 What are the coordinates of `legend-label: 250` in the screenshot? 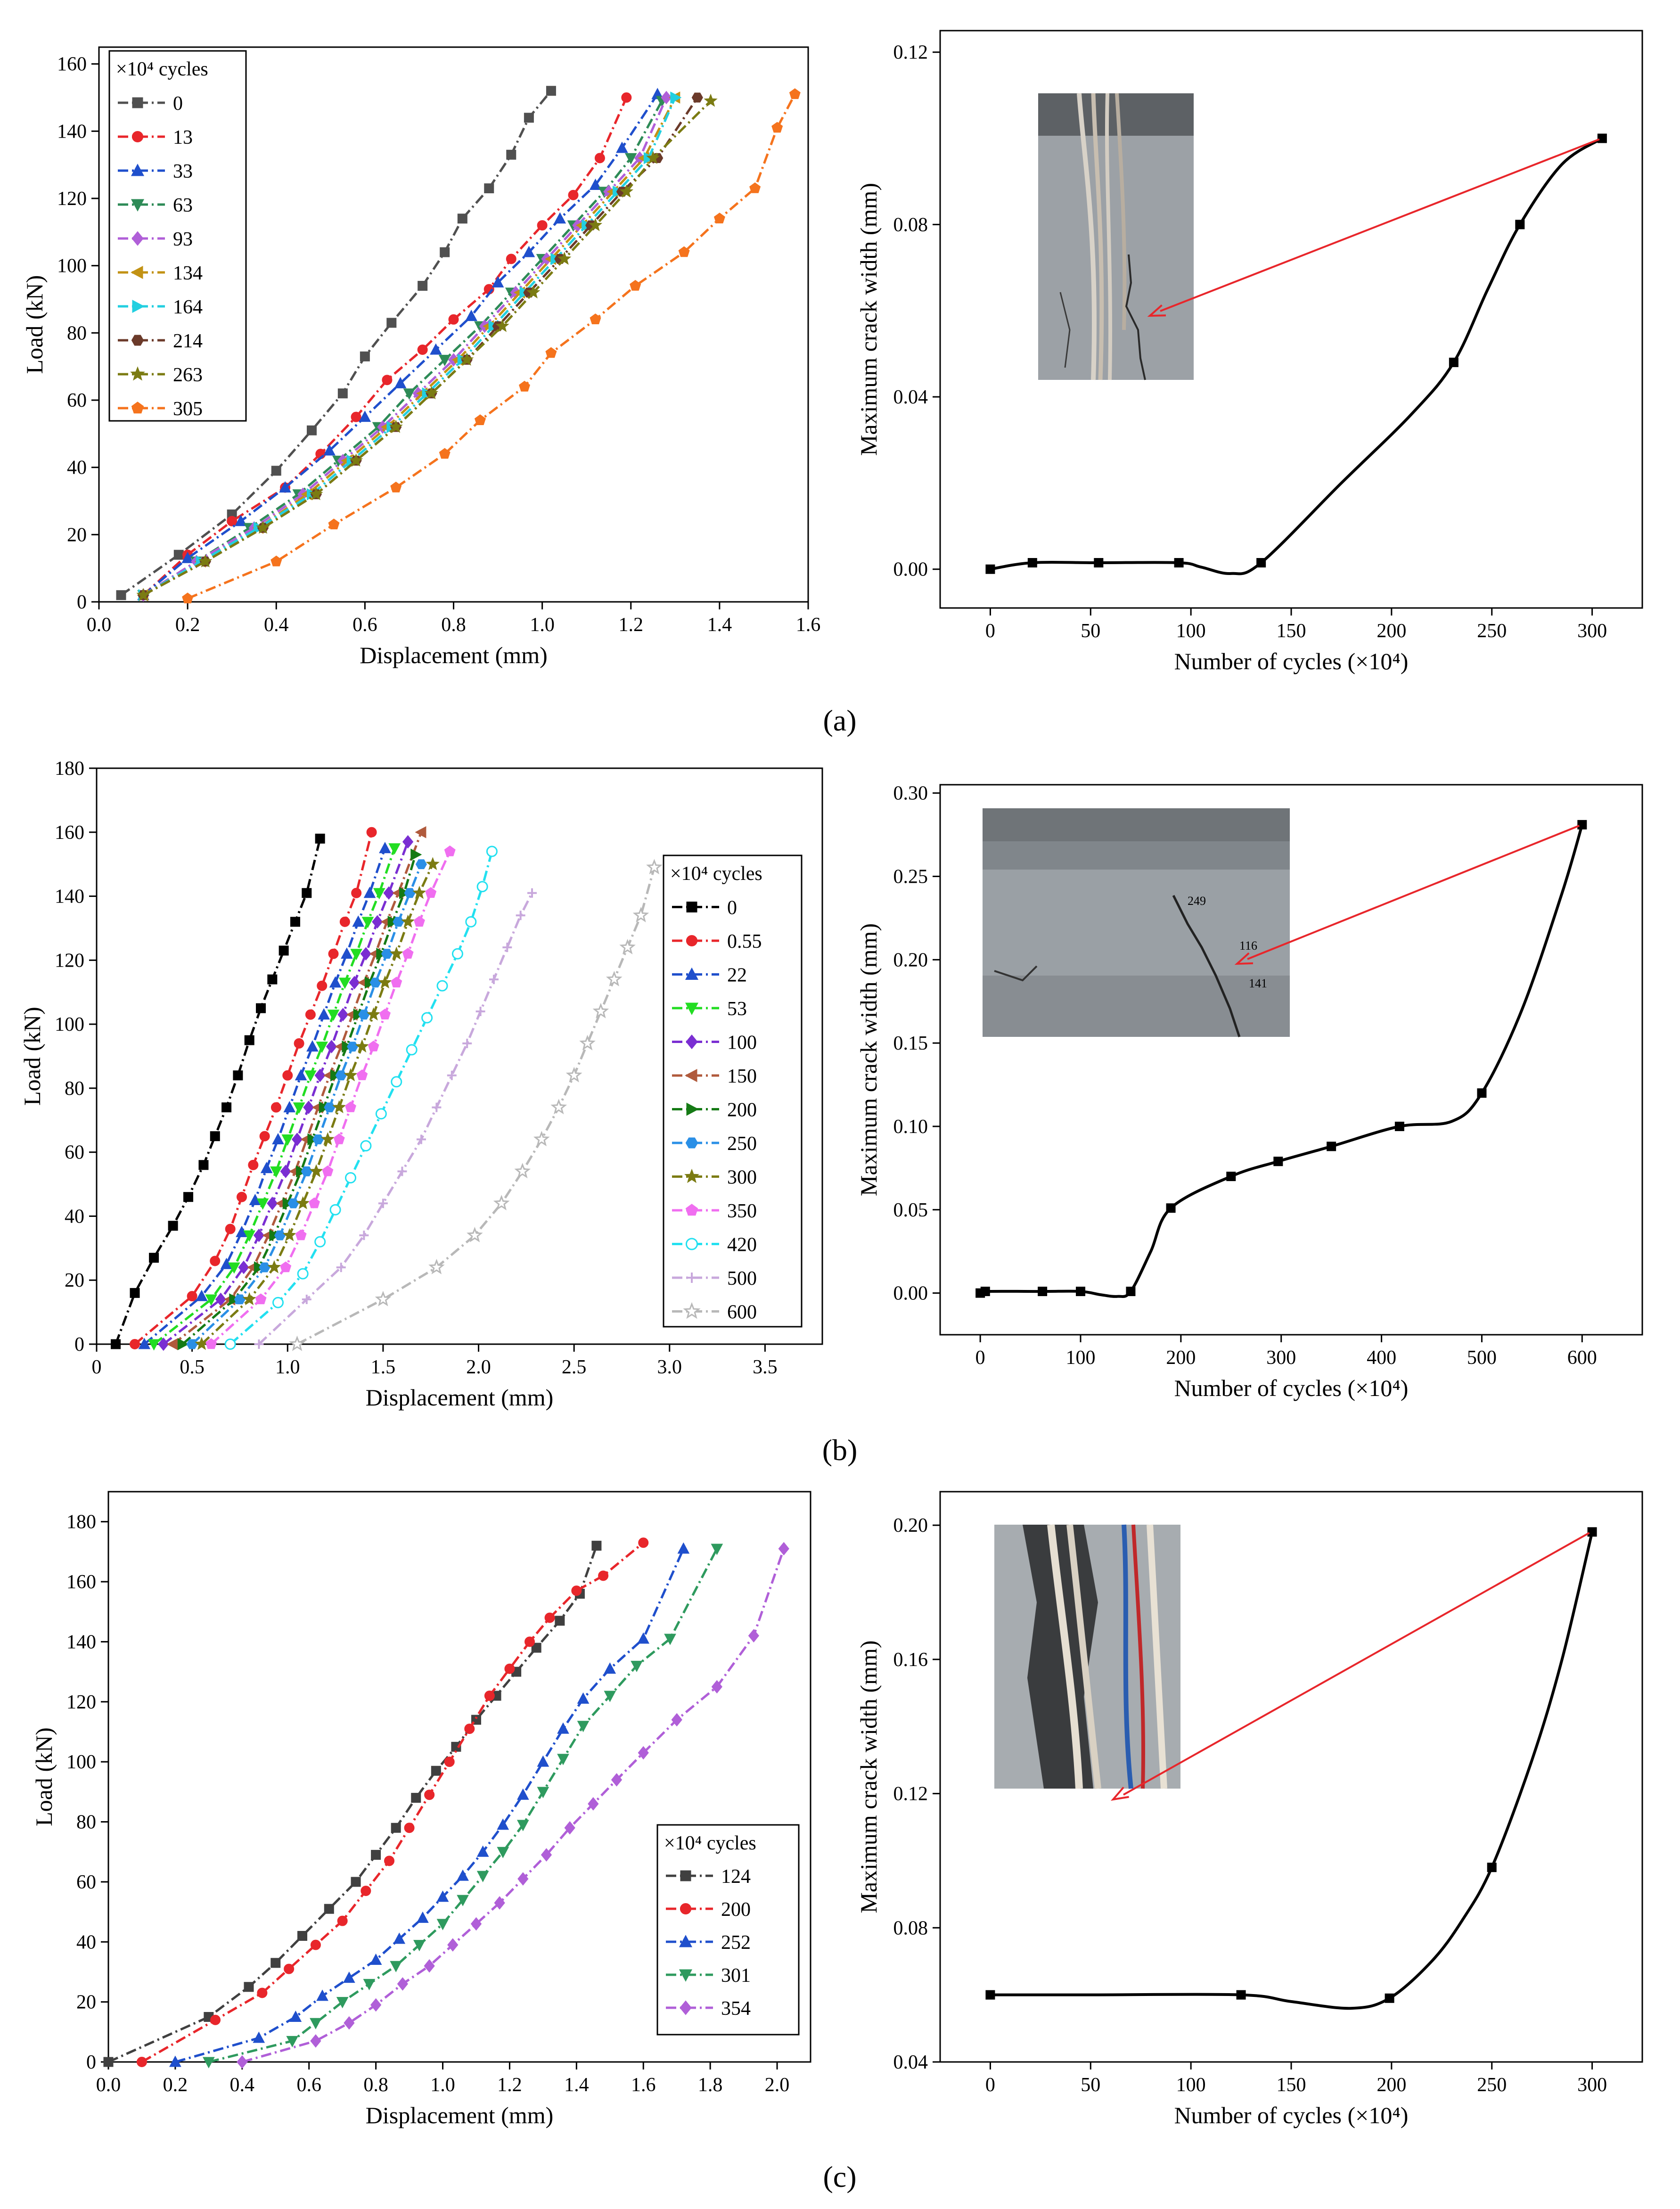 It's located at (742, 1144).